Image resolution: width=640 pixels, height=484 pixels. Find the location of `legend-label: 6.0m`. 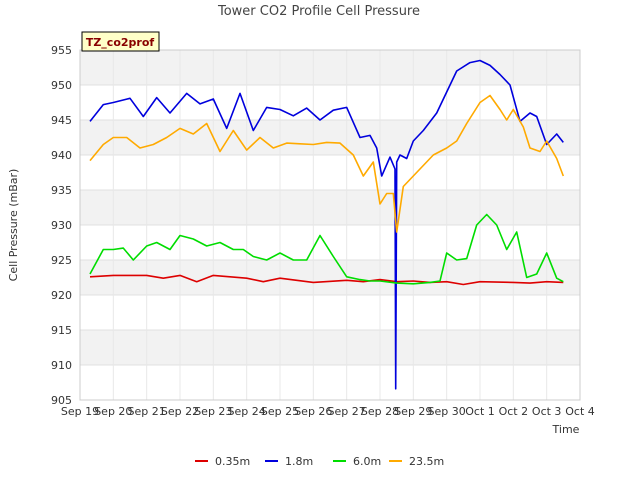

legend-label: 6.0m is located at coordinates (367, 461).